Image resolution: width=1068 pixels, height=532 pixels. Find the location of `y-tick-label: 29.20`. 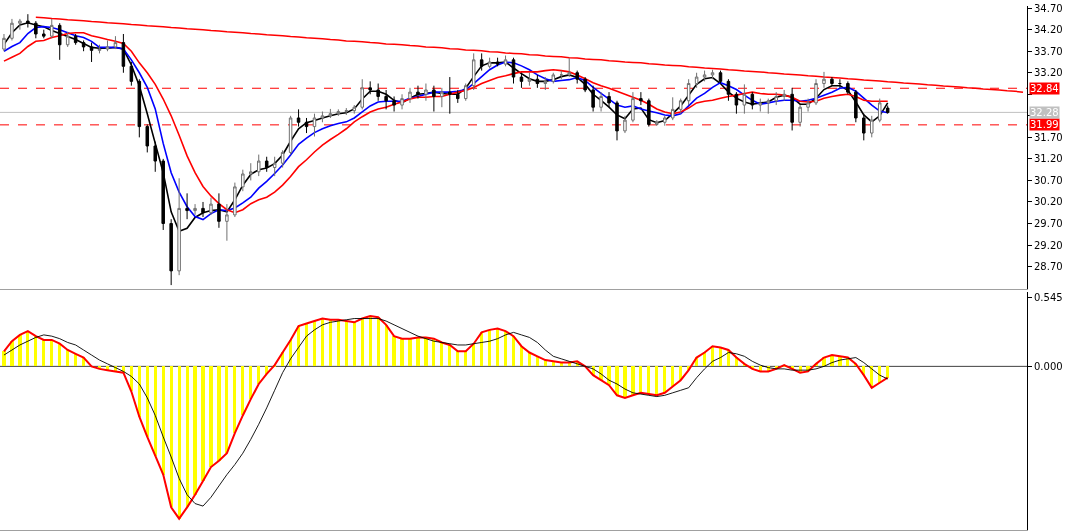

y-tick-label: 29.20 is located at coordinates (1048, 245).